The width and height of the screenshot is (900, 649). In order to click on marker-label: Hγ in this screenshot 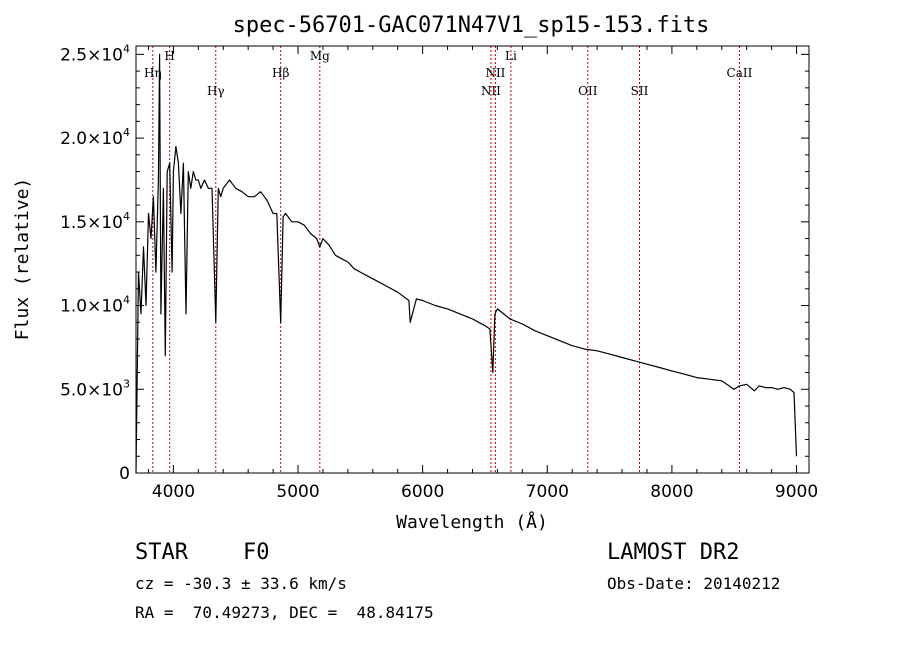, I will do `click(216, 91)`.